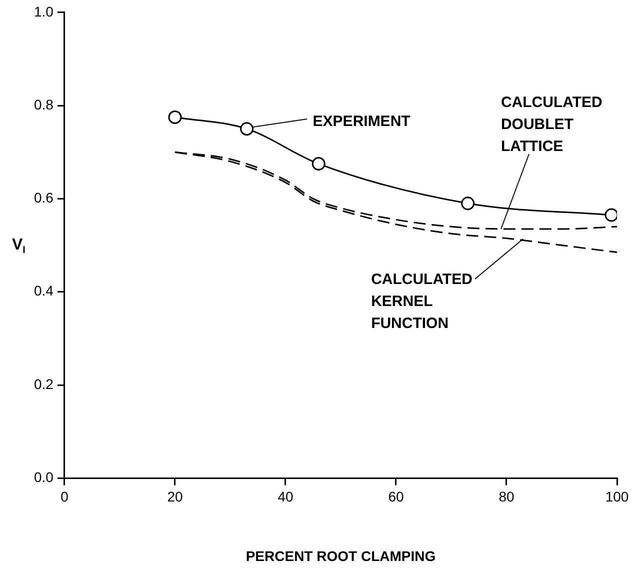 The image size is (639, 570). What do you see at coordinates (64, 496) in the screenshot?
I see `x-tick-label: 0` at bounding box center [64, 496].